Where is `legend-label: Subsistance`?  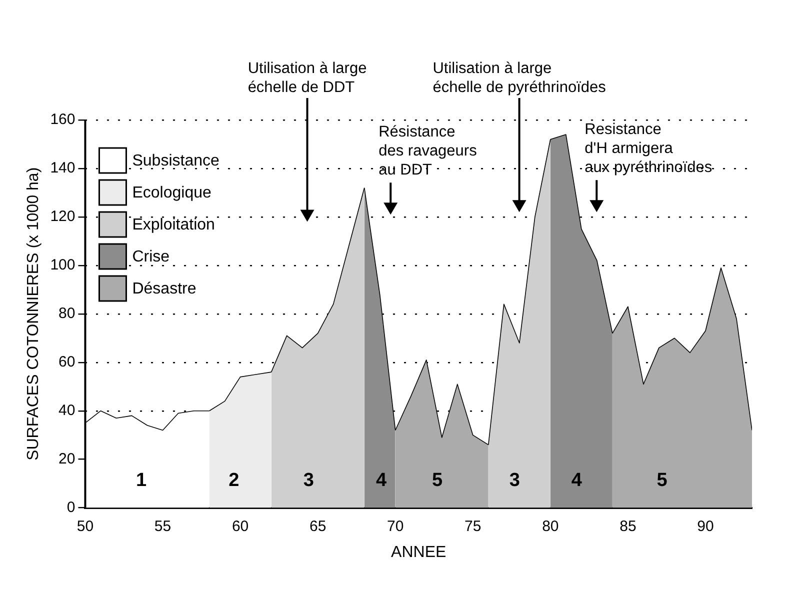 legend-label: Subsistance is located at coordinates (176, 161).